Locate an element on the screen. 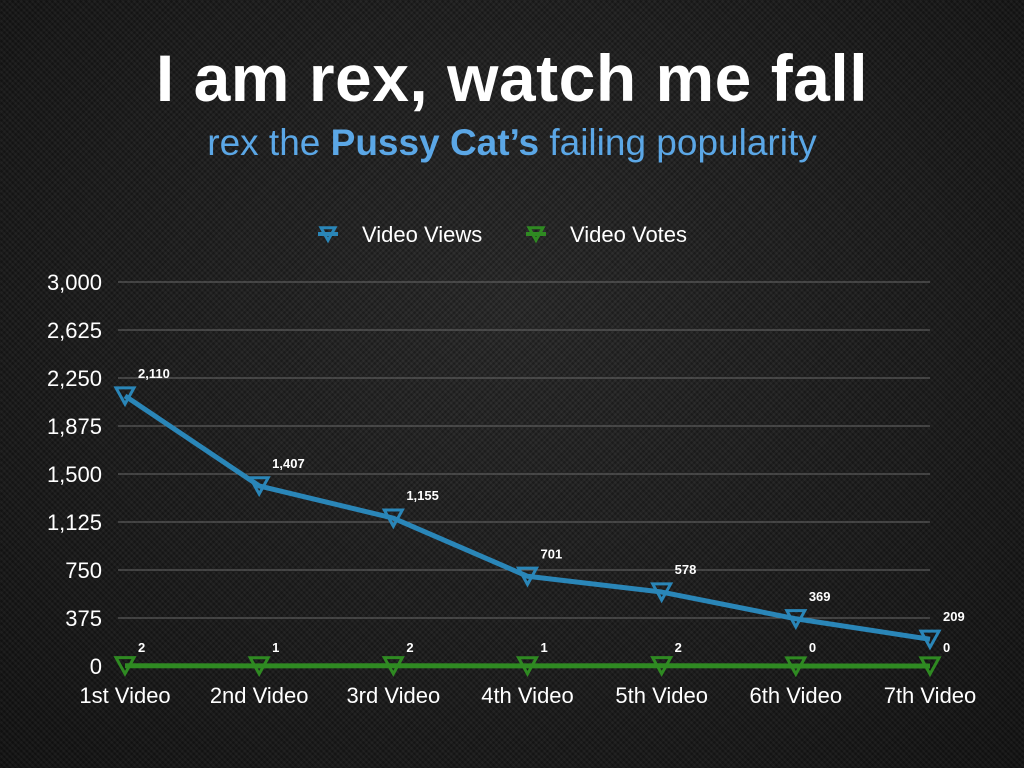  data-label: 578 is located at coordinates (686, 569).